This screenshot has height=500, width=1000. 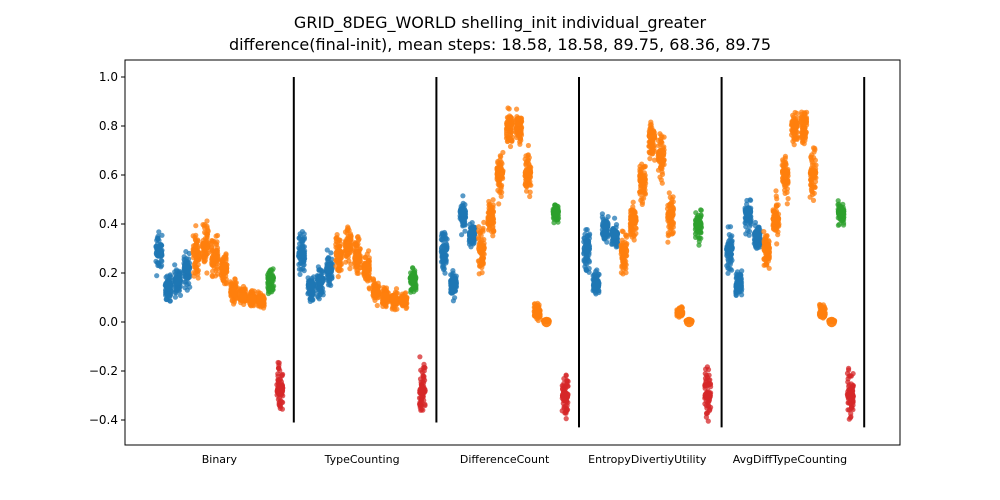 What do you see at coordinates (103, 371) in the screenshot?
I see `y-tick-label: −0.2` at bounding box center [103, 371].